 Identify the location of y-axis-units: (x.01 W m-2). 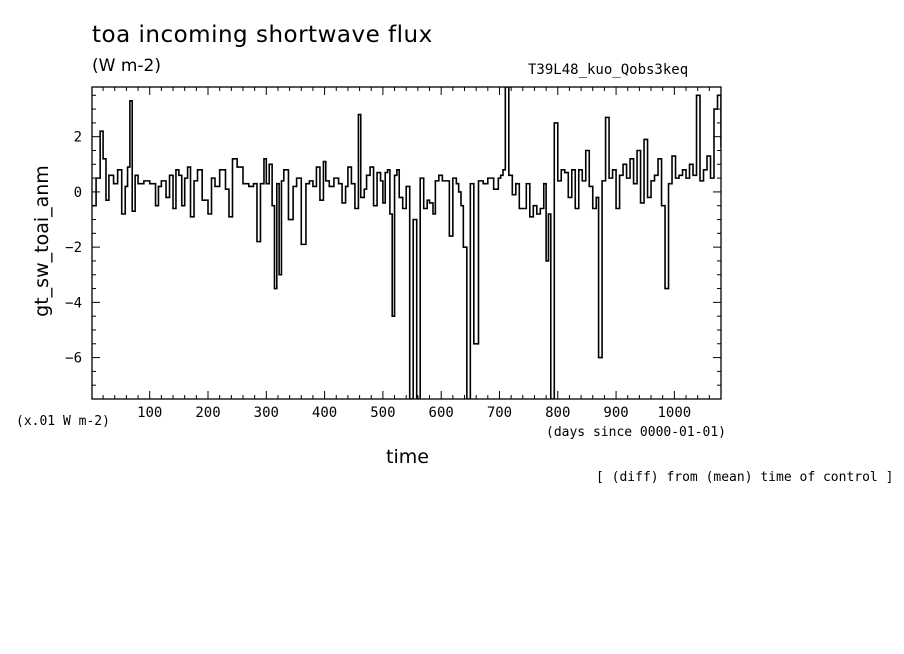
(63, 421).